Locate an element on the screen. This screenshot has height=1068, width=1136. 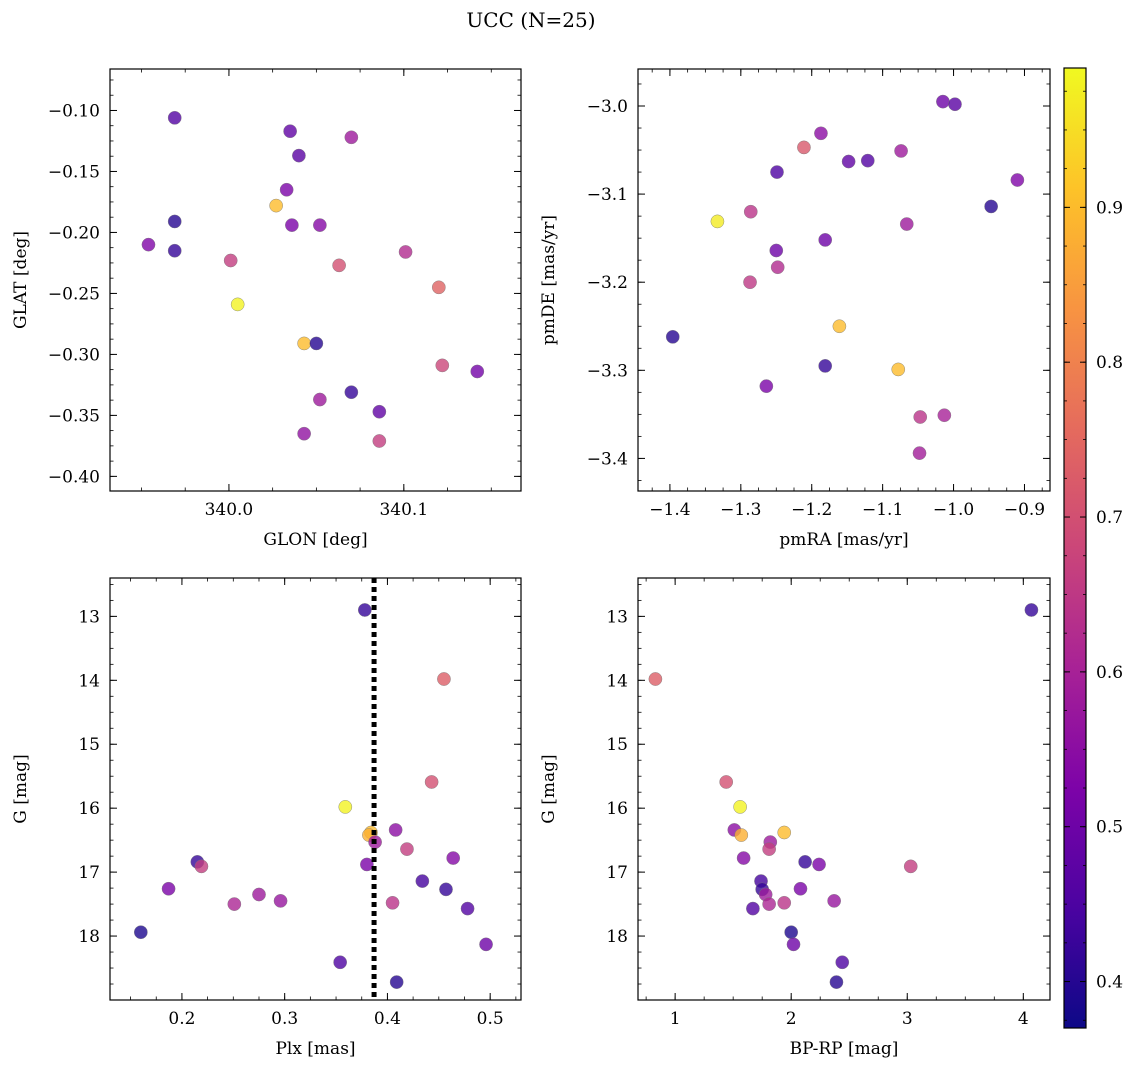
colorbar-tick-label: 0.6 is located at coordinates (1109, 673).